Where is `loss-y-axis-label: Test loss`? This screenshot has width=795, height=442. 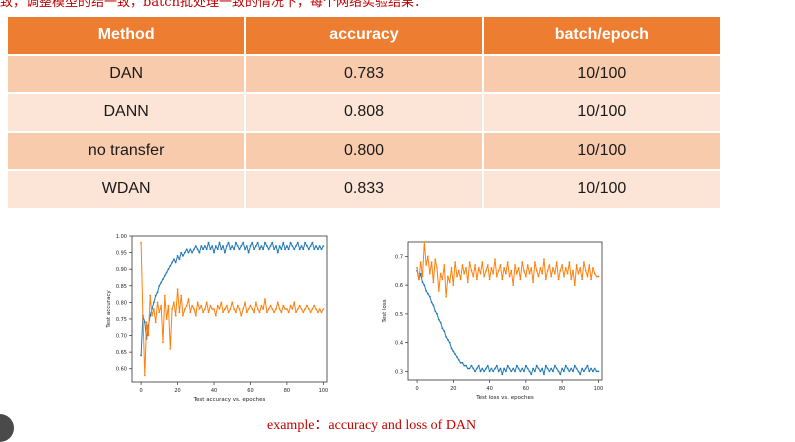 loss-y-axis-label: Test loss is located at coordinates (385, 311).